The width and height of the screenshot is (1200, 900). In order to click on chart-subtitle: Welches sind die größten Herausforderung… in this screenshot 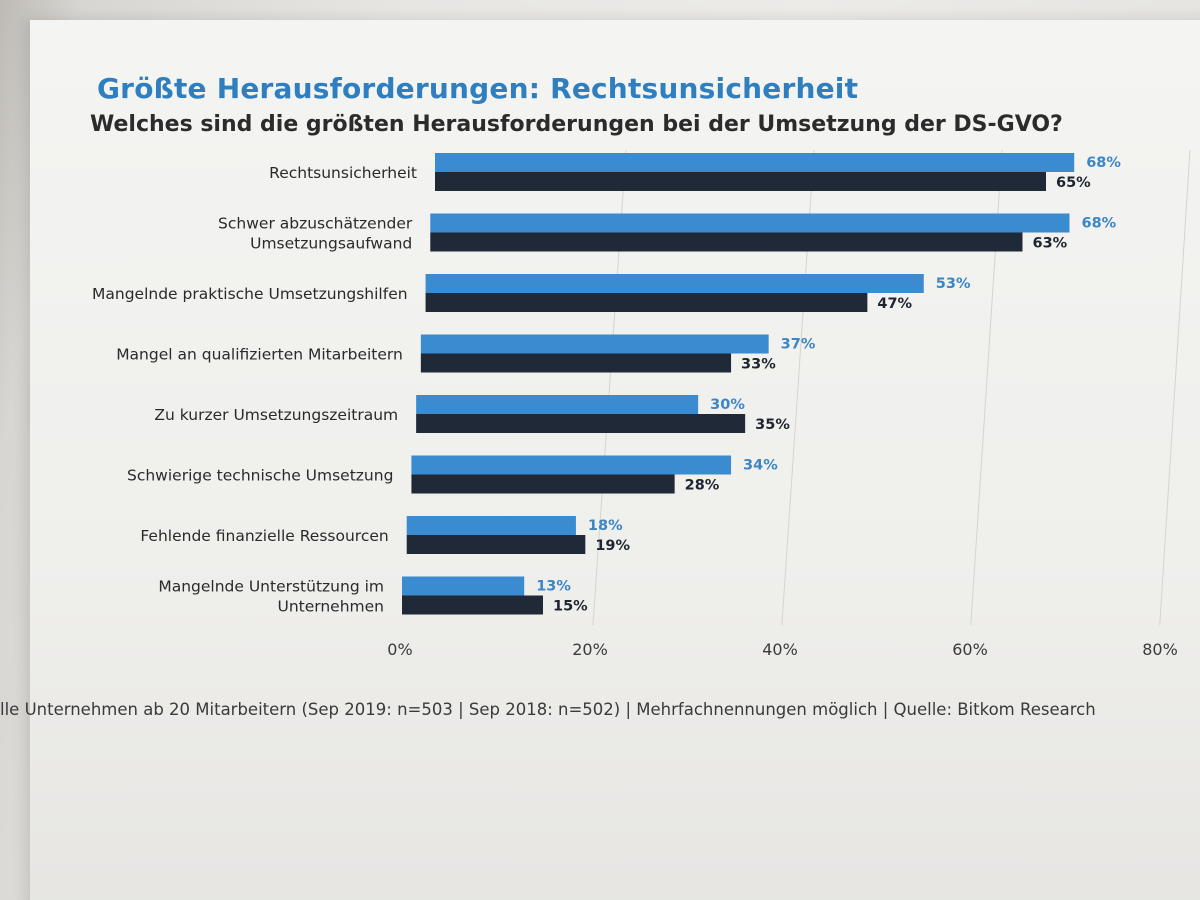, I will do `click(576, 124)`.